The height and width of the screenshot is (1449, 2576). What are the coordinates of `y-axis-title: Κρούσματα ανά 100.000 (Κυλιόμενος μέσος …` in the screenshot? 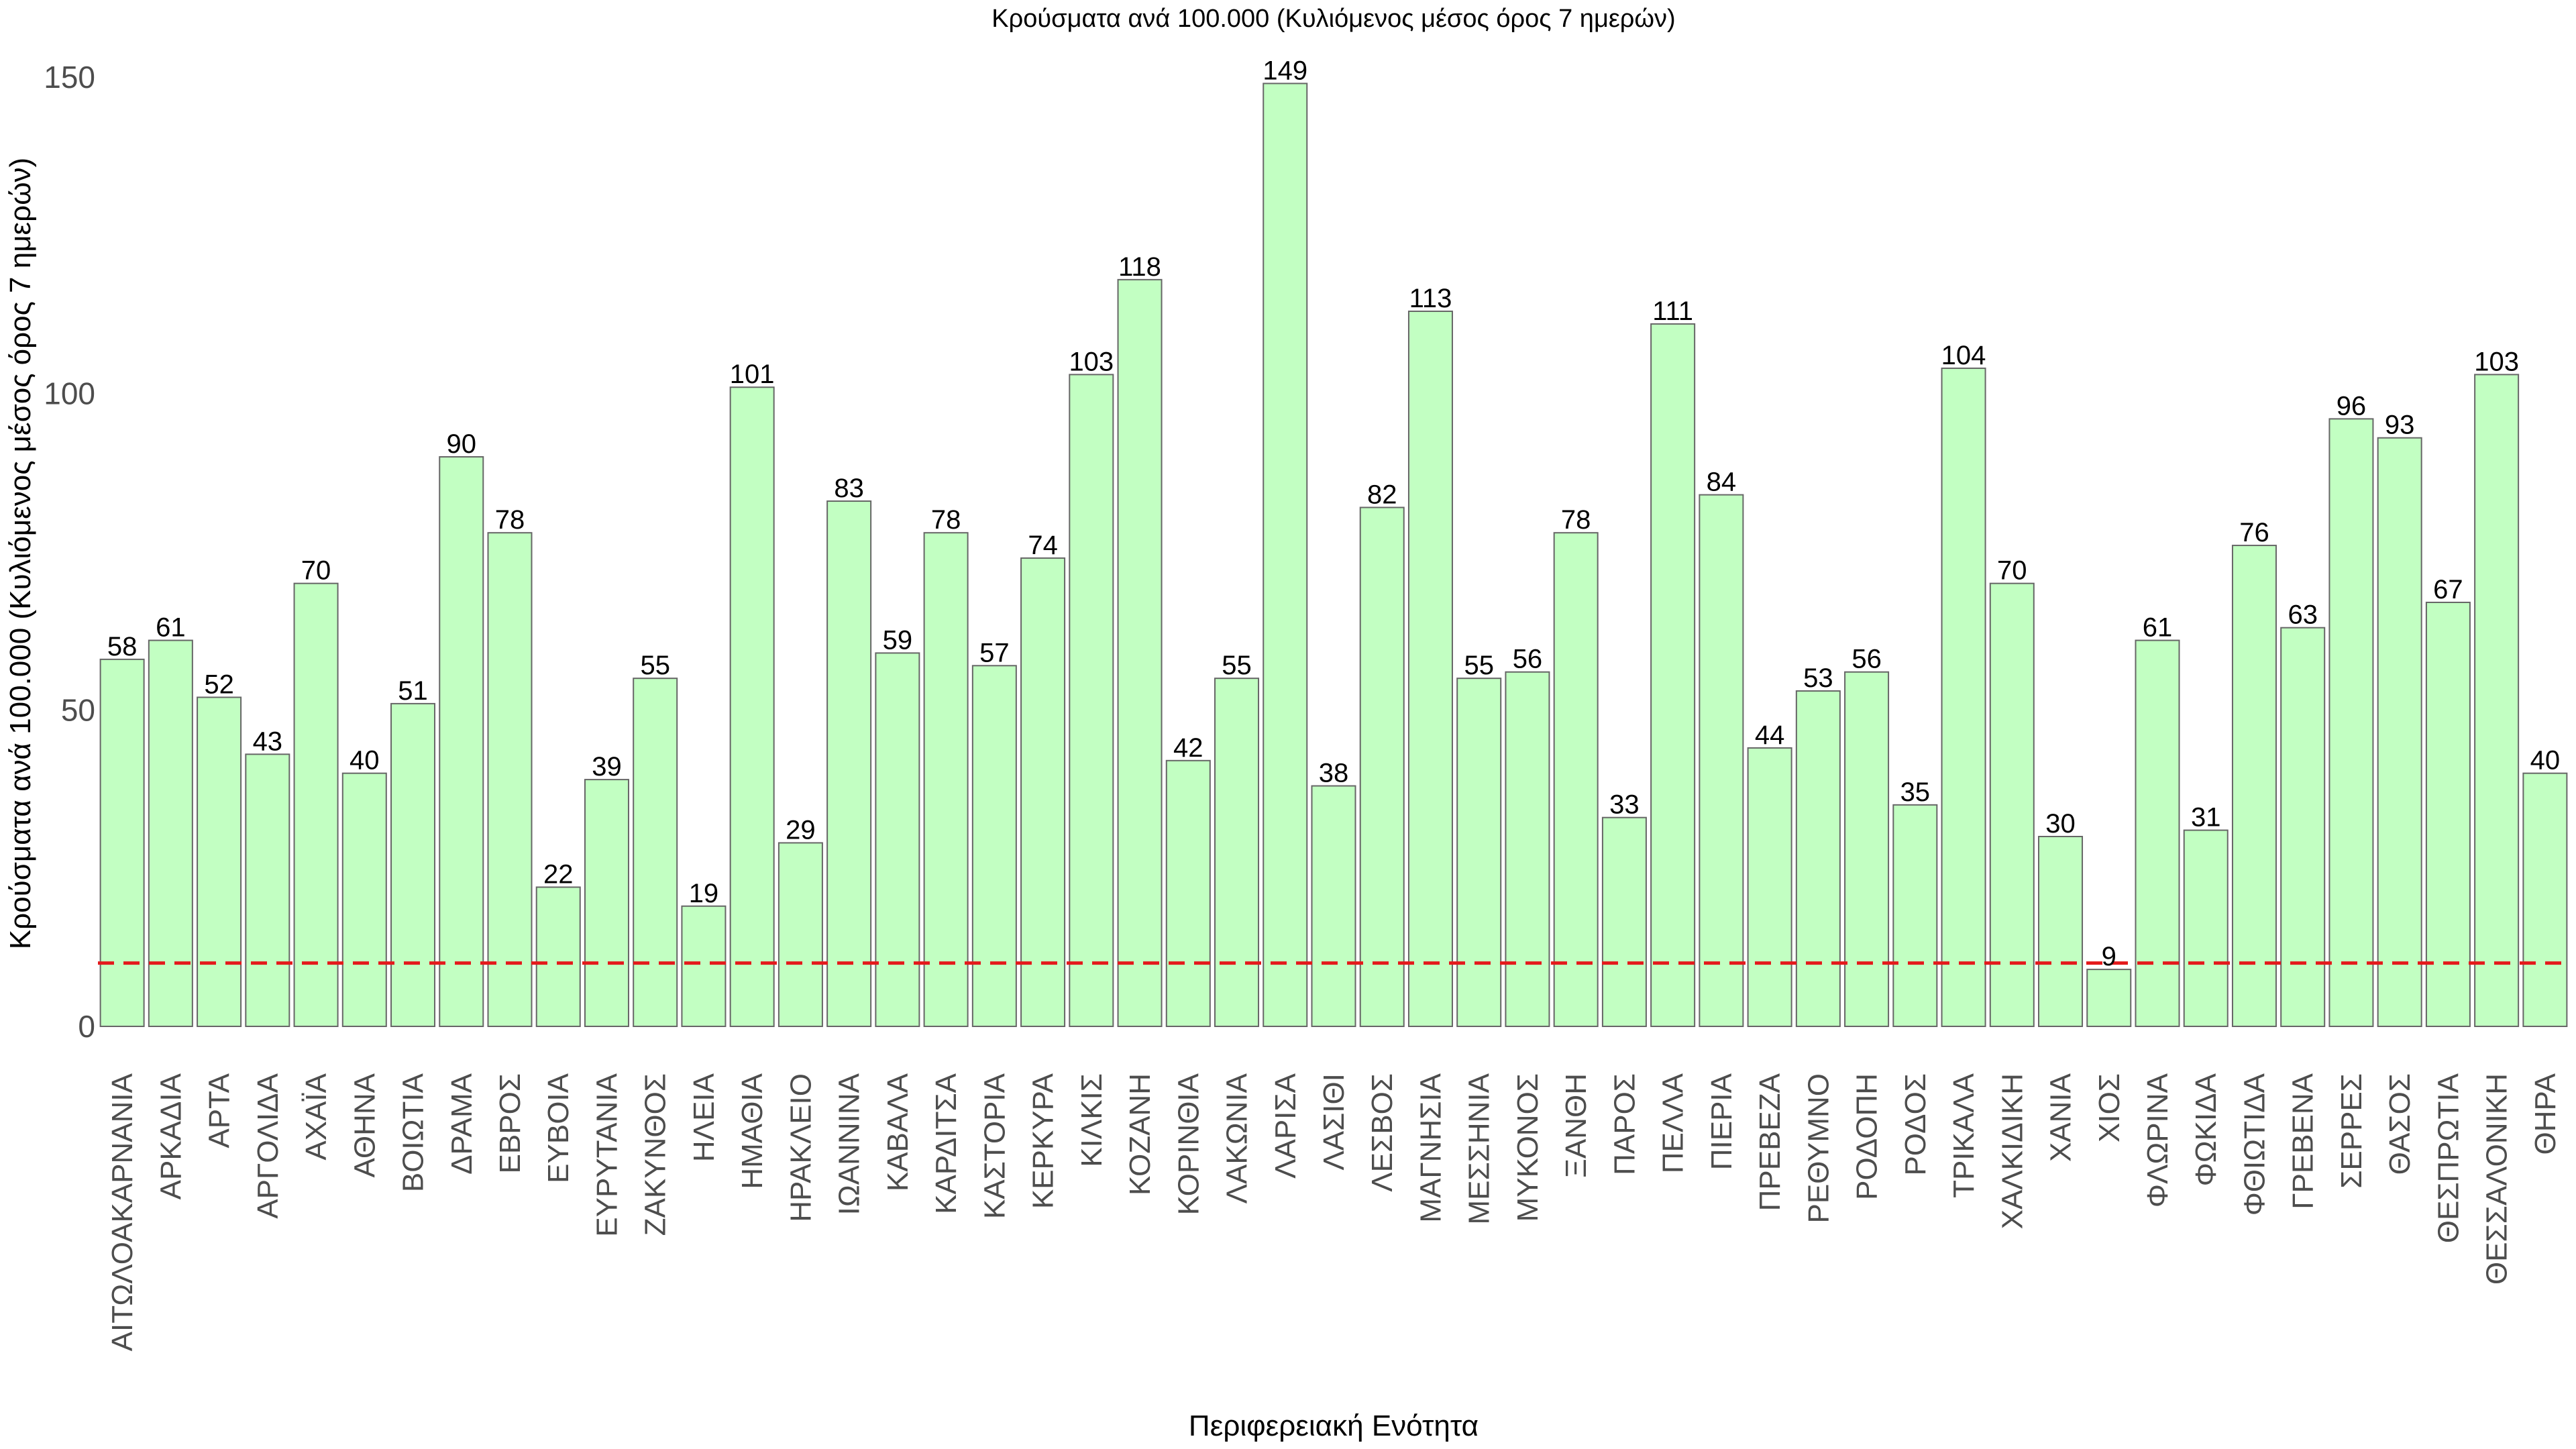 It's located at (20, 553).